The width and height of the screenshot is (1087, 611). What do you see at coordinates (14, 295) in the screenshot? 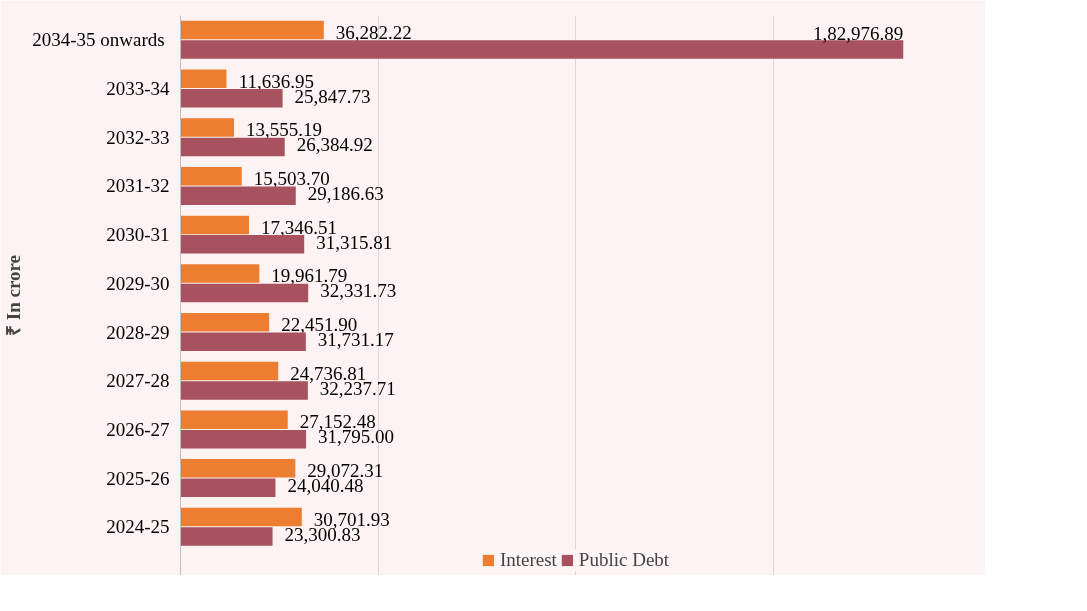
I see `y-axis-title: ₹ In crore` at bounding box center [14, 295].